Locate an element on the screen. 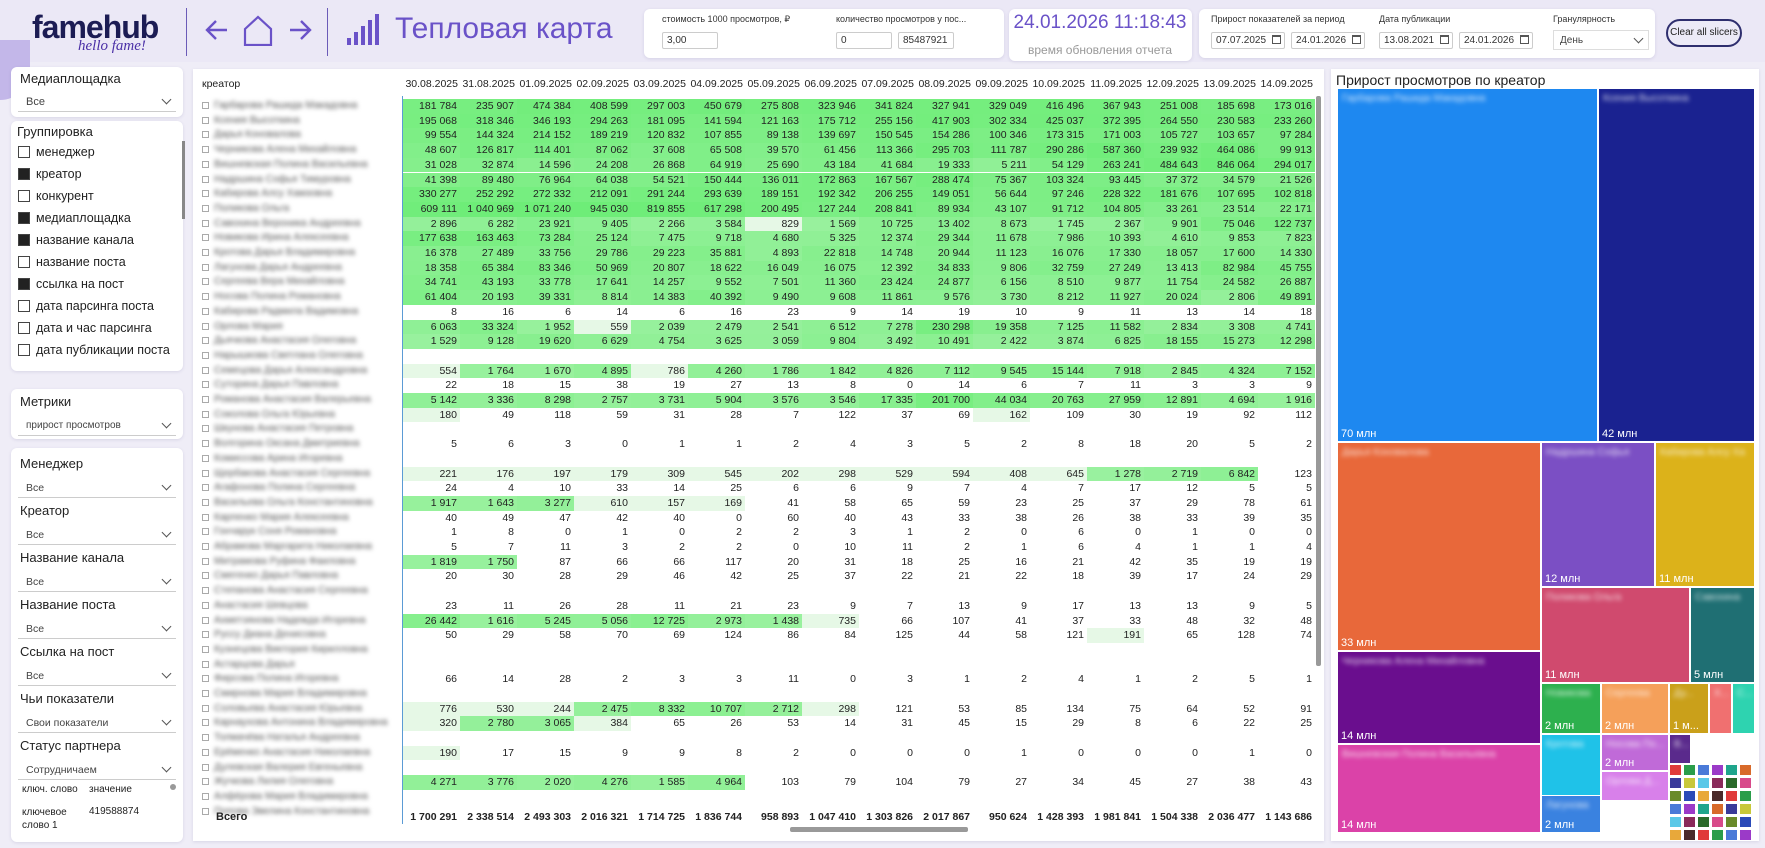 Image resolution: width=1765 pixels, height=848 pixels. heatmap-cell: 20 is located at coordinates (1192, 444).